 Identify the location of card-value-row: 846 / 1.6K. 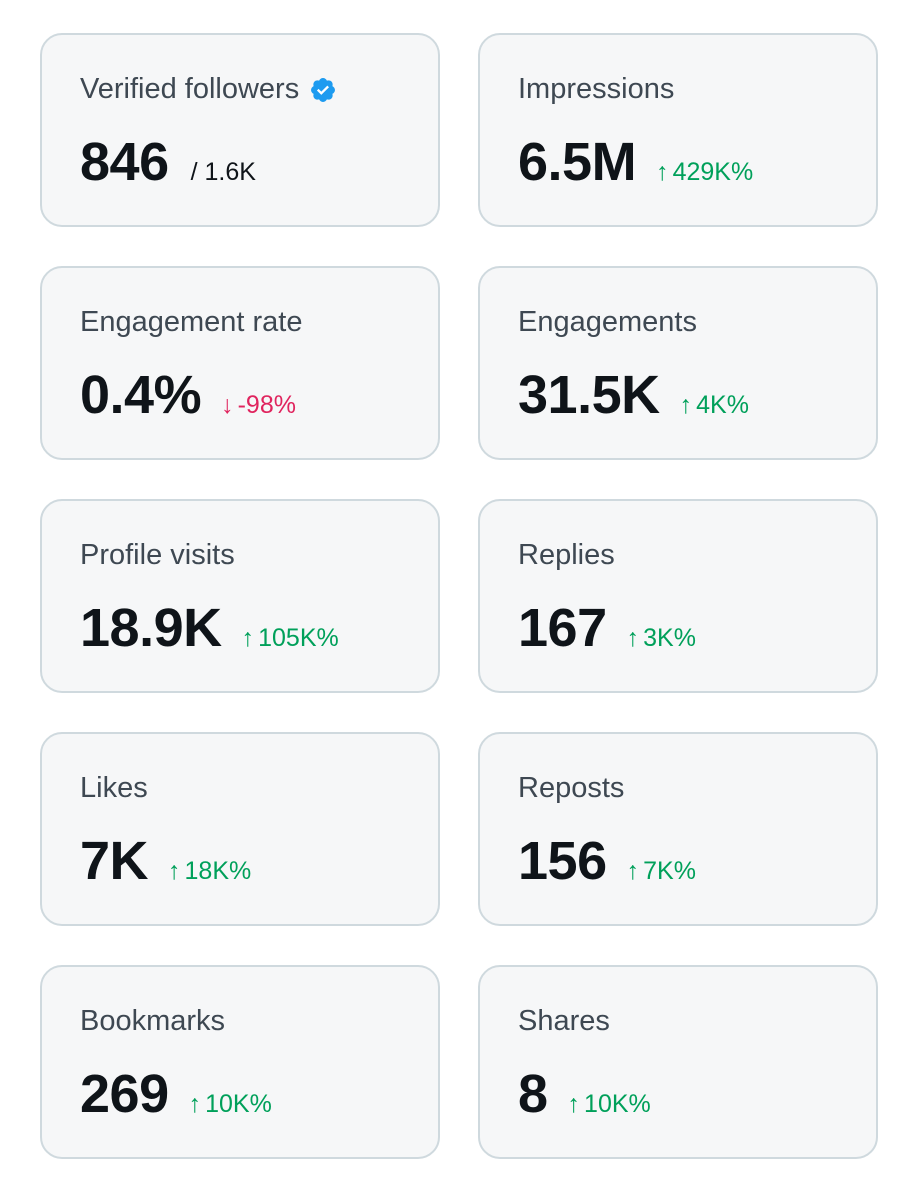
(168, 162).